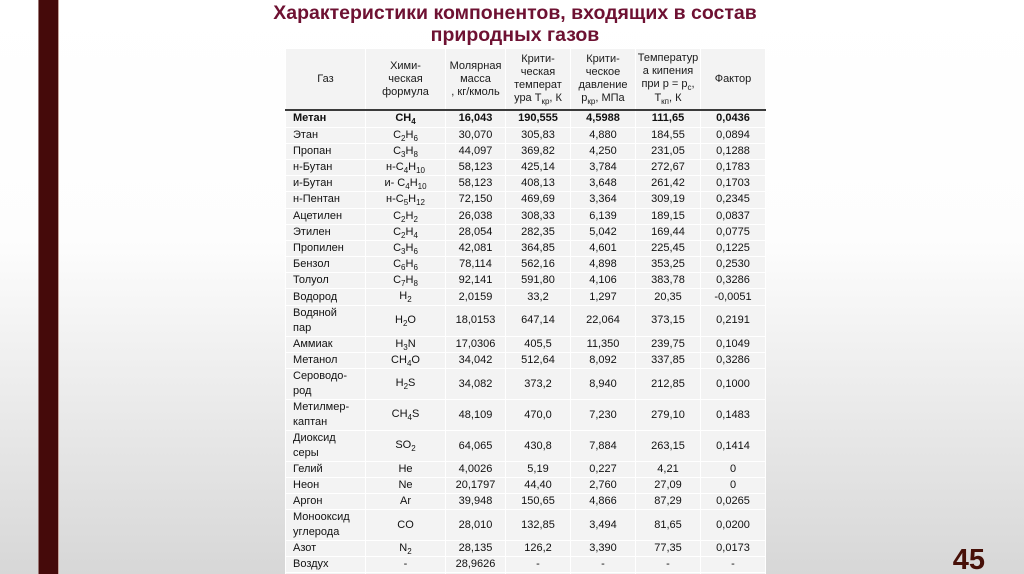 Image resolution: width=1024 pixels, height=574 pixels. What do you see at coordinates (405, 360) in the screenshot?
I see `value-cell: CH4O` at bounding box center [405, 360].